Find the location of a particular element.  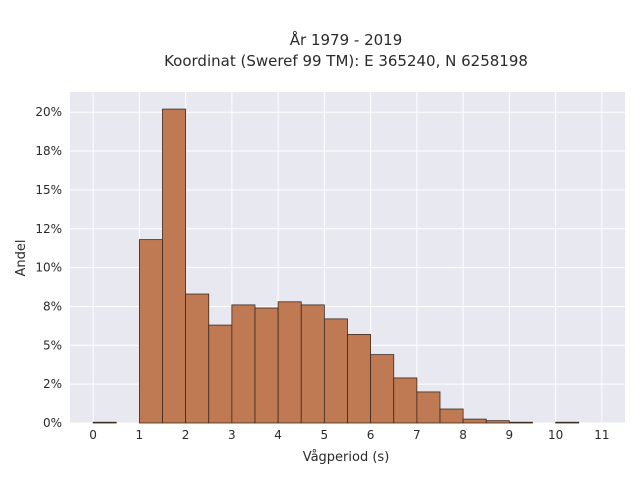

x-tick-label: 9 is located at coordinates (510, 435).